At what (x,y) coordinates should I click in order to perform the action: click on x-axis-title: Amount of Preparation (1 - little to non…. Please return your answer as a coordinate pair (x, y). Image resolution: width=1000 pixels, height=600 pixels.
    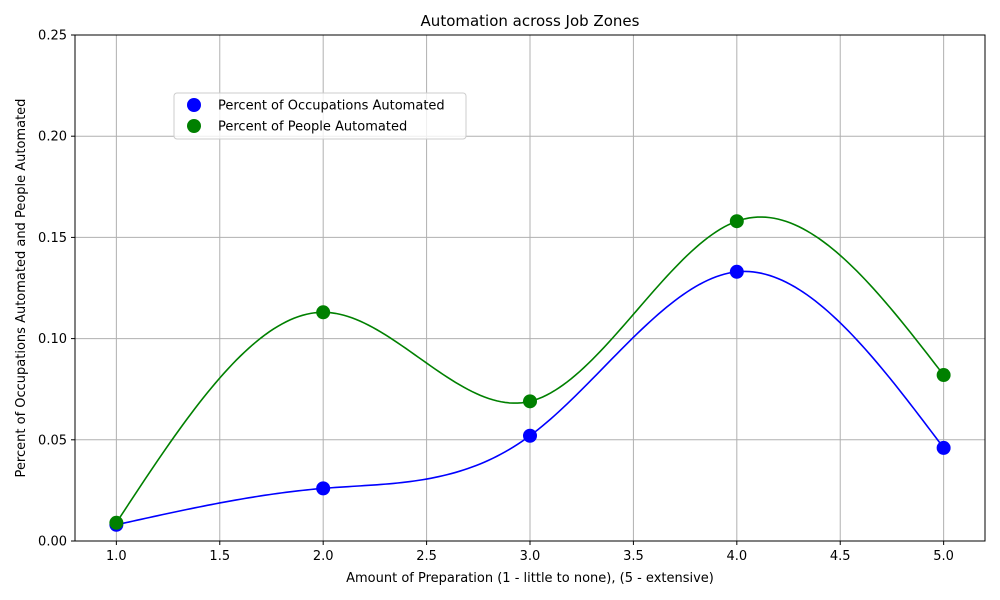
    Looking at the image, I should click on (530, 578).